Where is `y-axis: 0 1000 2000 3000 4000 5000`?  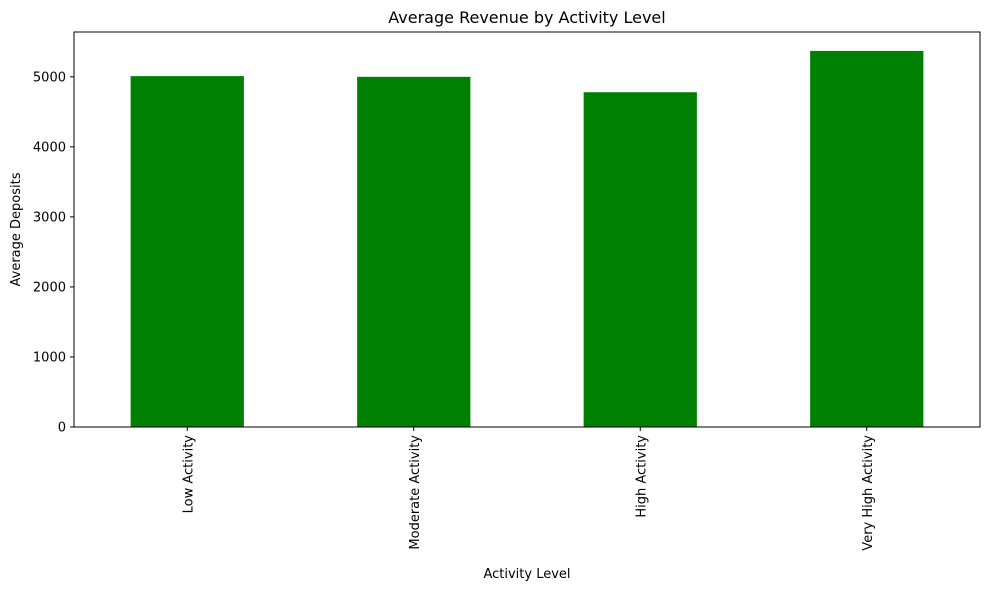 y-axis: 0 1000 2000 3000 4000 5000 is located at coordinates (53, 253).